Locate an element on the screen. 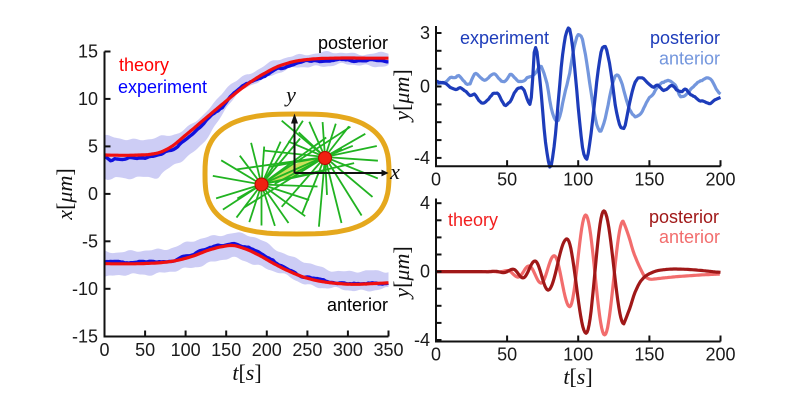  svg-text: 250 is located at coordinates (307, 350).